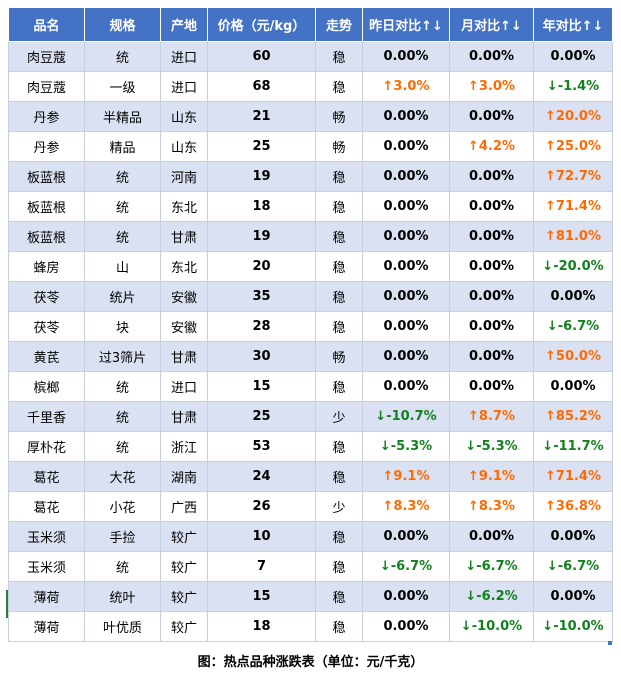  I want to click on cell-price: 18, so click(261, 626).